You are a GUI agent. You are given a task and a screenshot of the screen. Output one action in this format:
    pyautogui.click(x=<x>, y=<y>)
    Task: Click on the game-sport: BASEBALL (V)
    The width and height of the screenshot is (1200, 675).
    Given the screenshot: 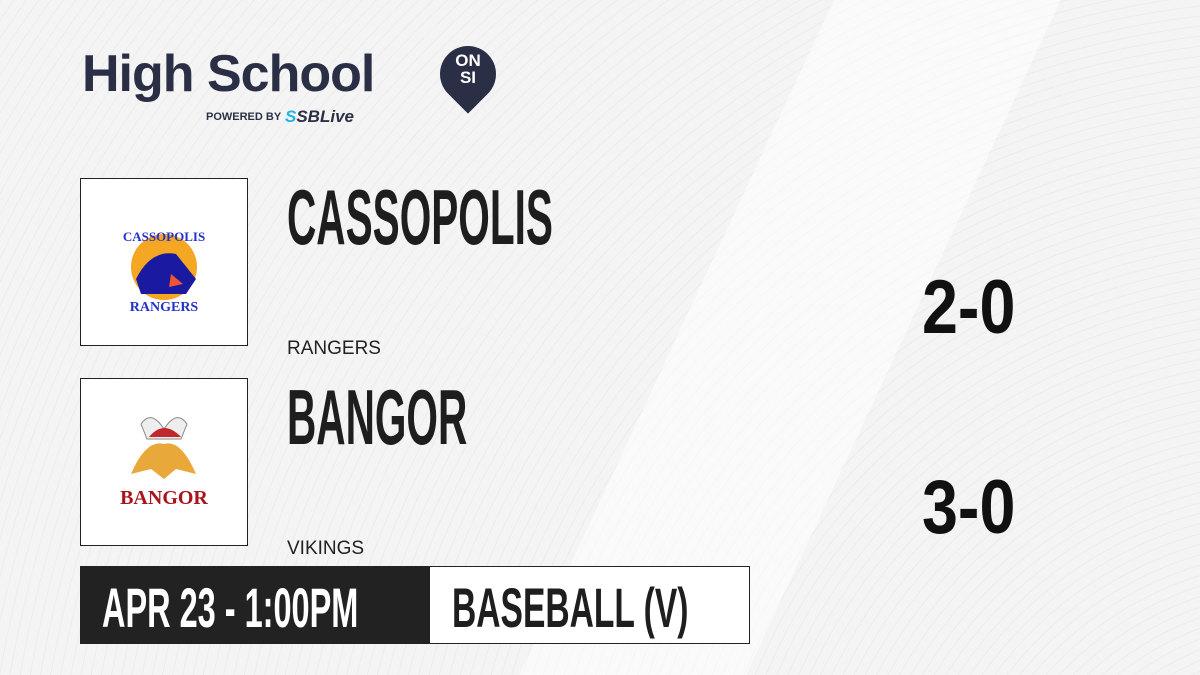 What is the action you would take?
    pyautogui.click(x=570, y=607)
    